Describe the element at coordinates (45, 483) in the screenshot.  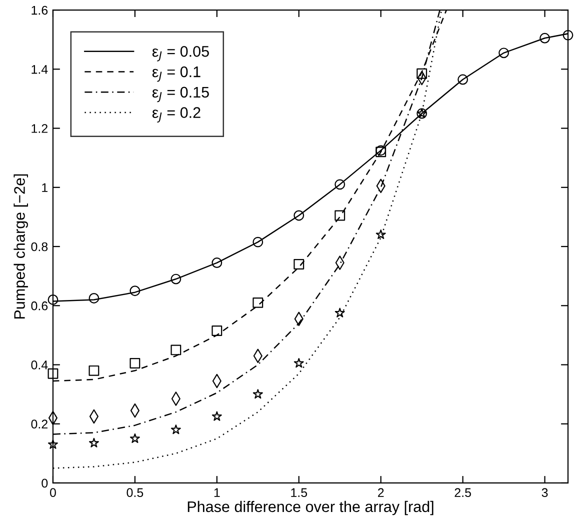
I see `y-tick-label: 0` at that location.